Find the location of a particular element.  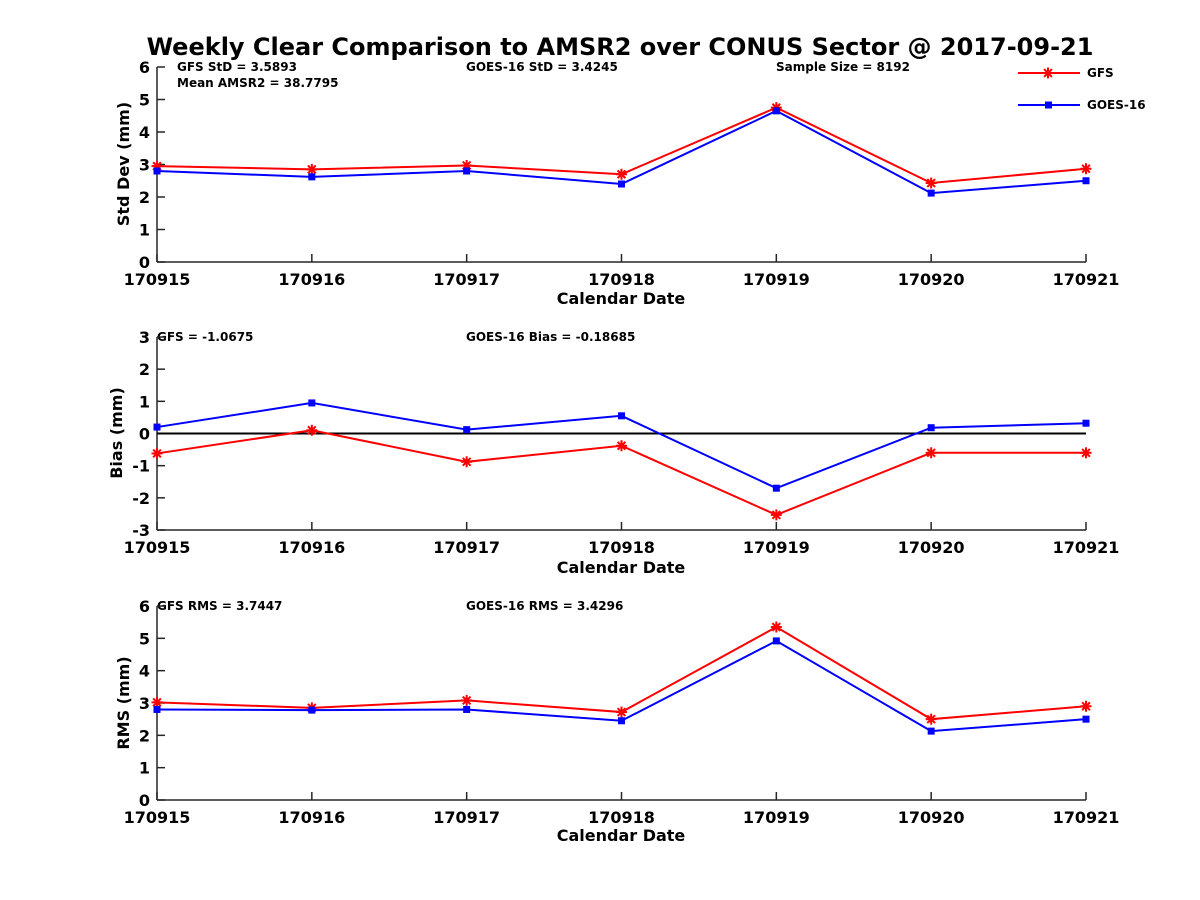

rms-y-tick-label: 0 is located at coordinates (144, 800).